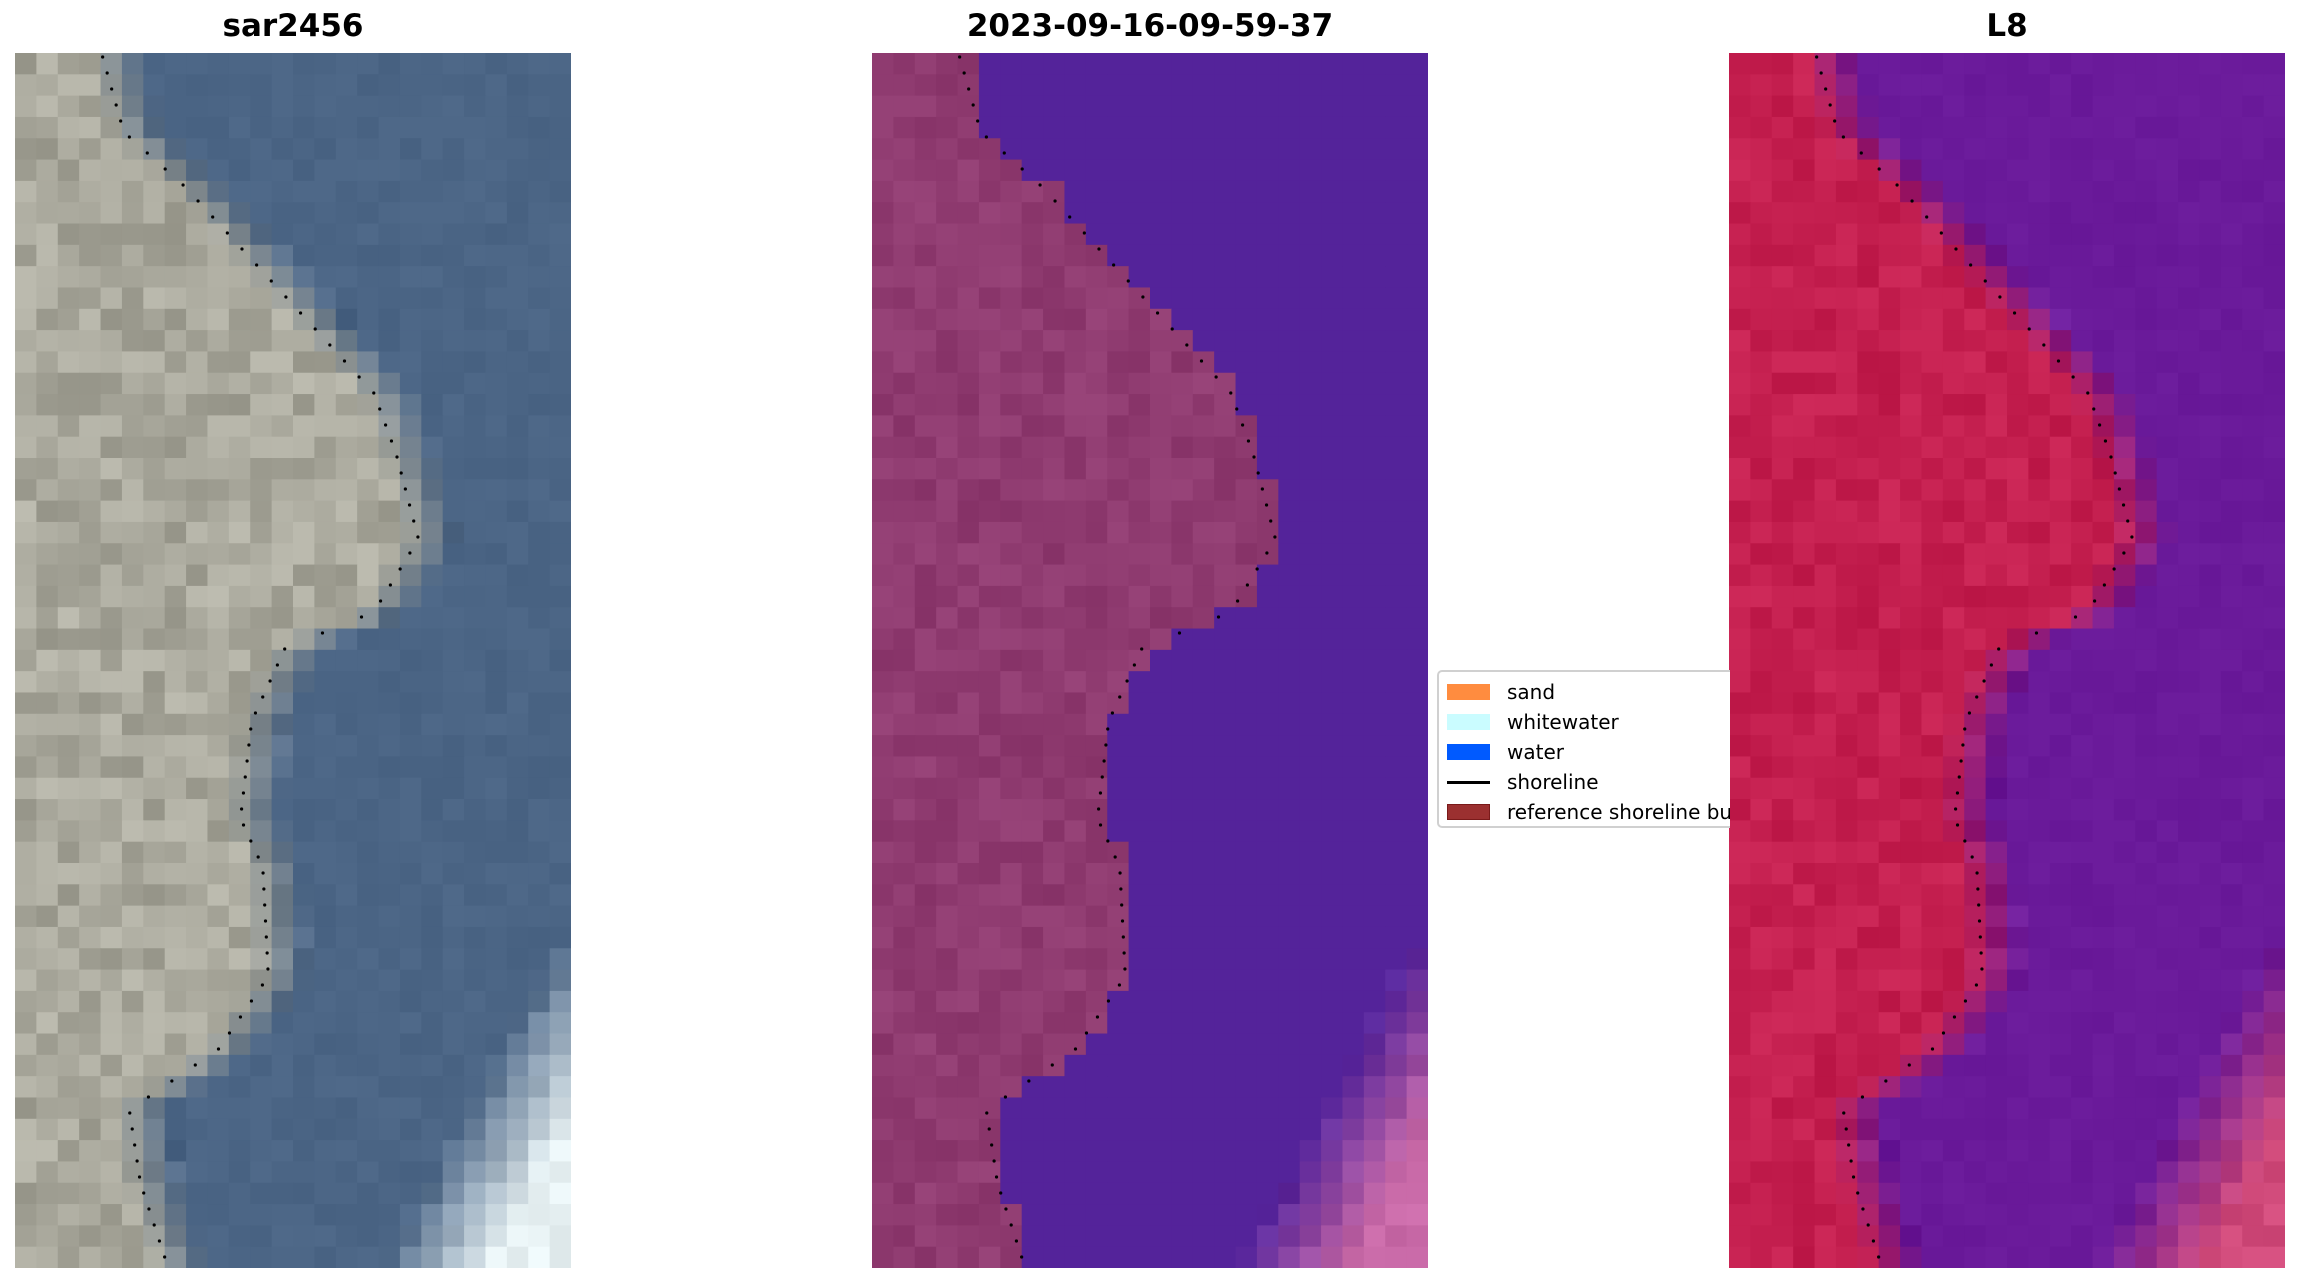  What do you see at coordinates (1523, 782) in the screenshot?
I see `legend-item-shoreline: shoreline` at bounding box center [1523, 782].